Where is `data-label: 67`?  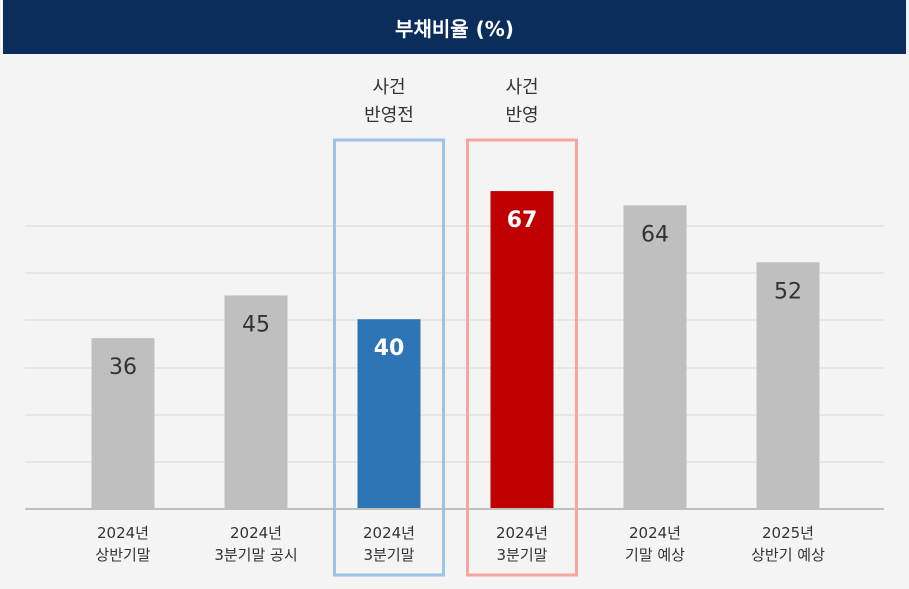 data-label: 67 is located at coordinates (522, 220).